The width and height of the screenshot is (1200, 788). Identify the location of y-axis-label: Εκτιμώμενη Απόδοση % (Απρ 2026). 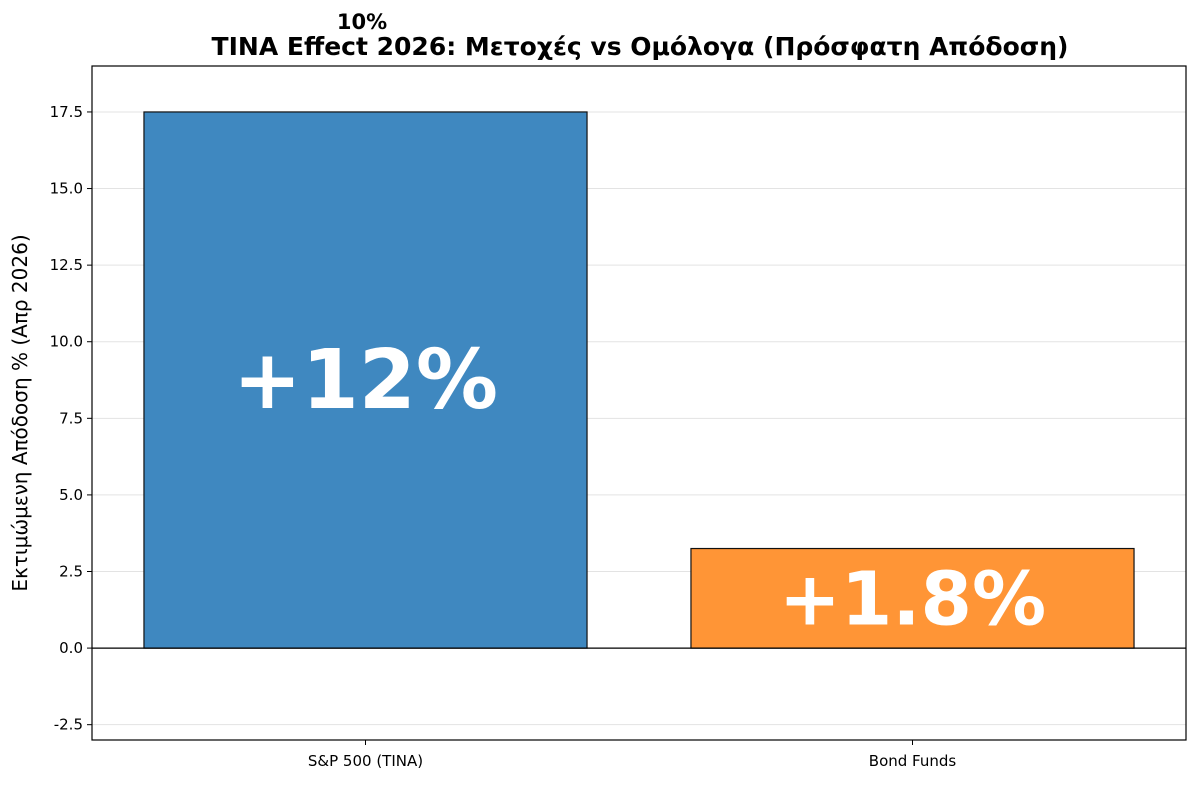
(20, 412).